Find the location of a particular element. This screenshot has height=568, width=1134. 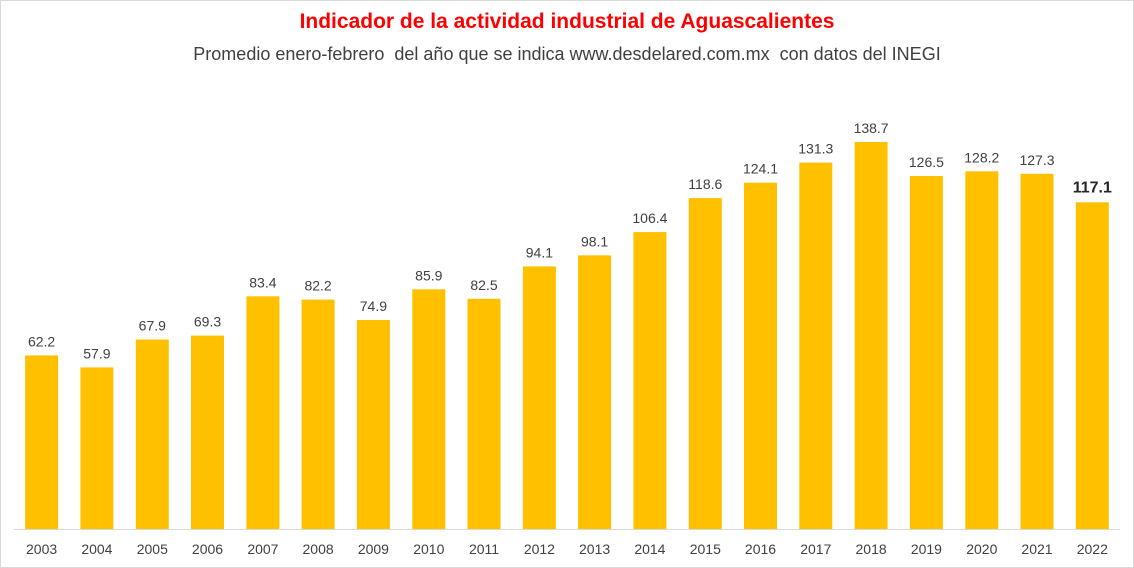

x-tick-label-2020: 2020 is located at coordinates (981, 549).